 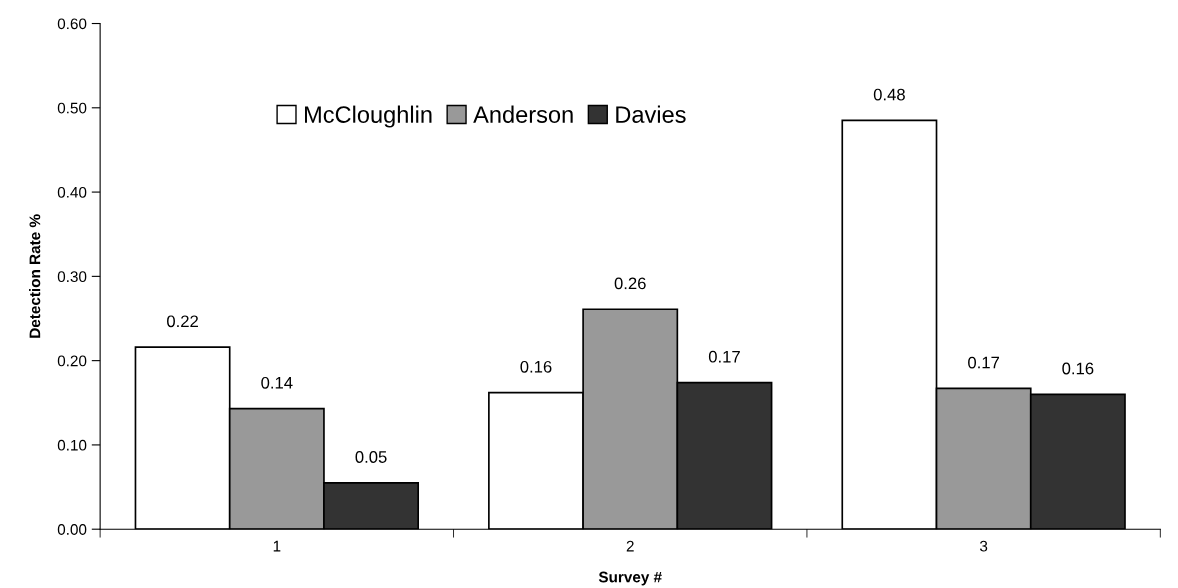 What do you see at coordinates (72, 108) in the screenshot?
I see `y-tick-label: 0.50` at bounding box center [72, 108].